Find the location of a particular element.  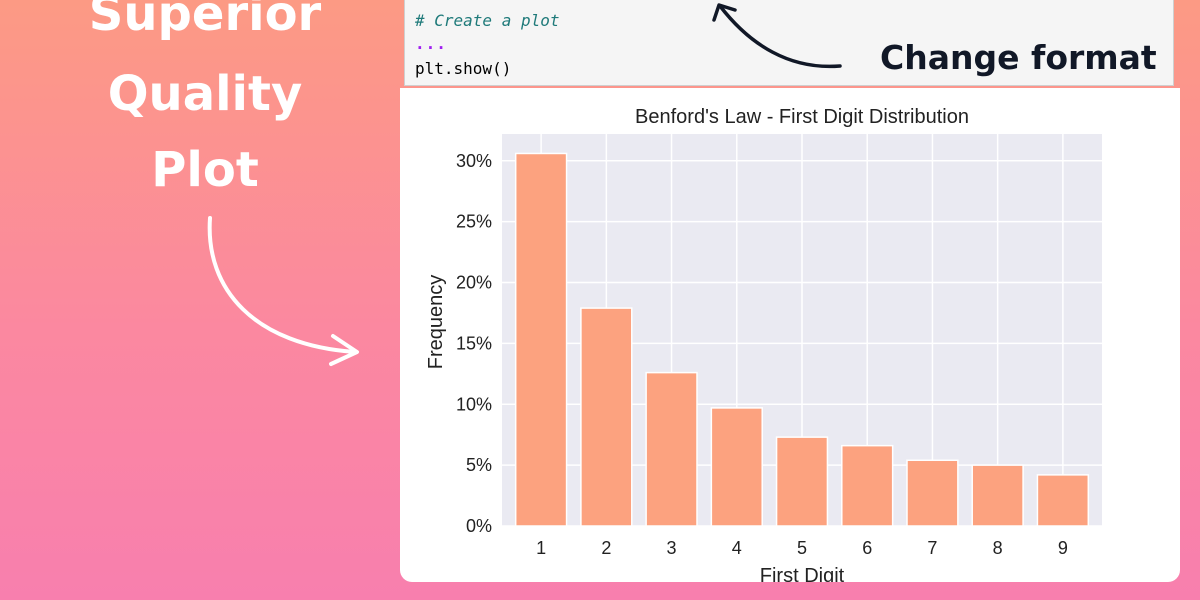

x-tick-label: 1 is located at coordinates (541, 548).